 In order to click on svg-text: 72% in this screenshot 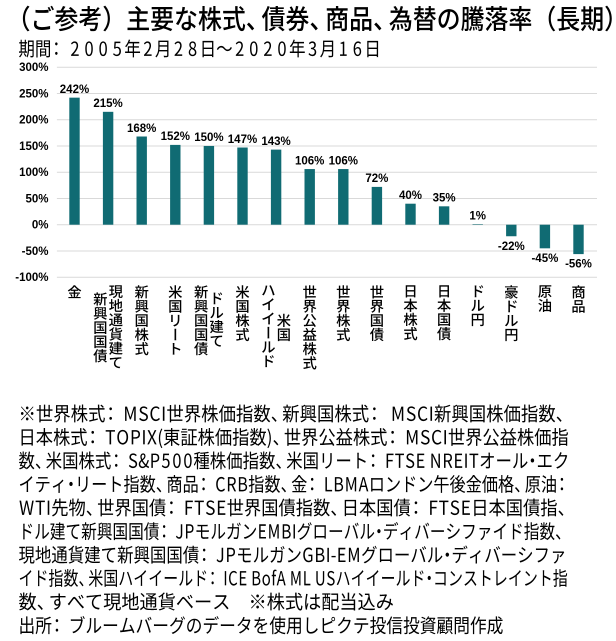, I will do `click(376, 179)`.